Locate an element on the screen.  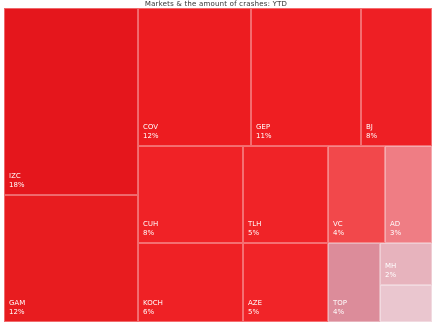
tile-label: GEP 11% is located at coordinates (264, 132).